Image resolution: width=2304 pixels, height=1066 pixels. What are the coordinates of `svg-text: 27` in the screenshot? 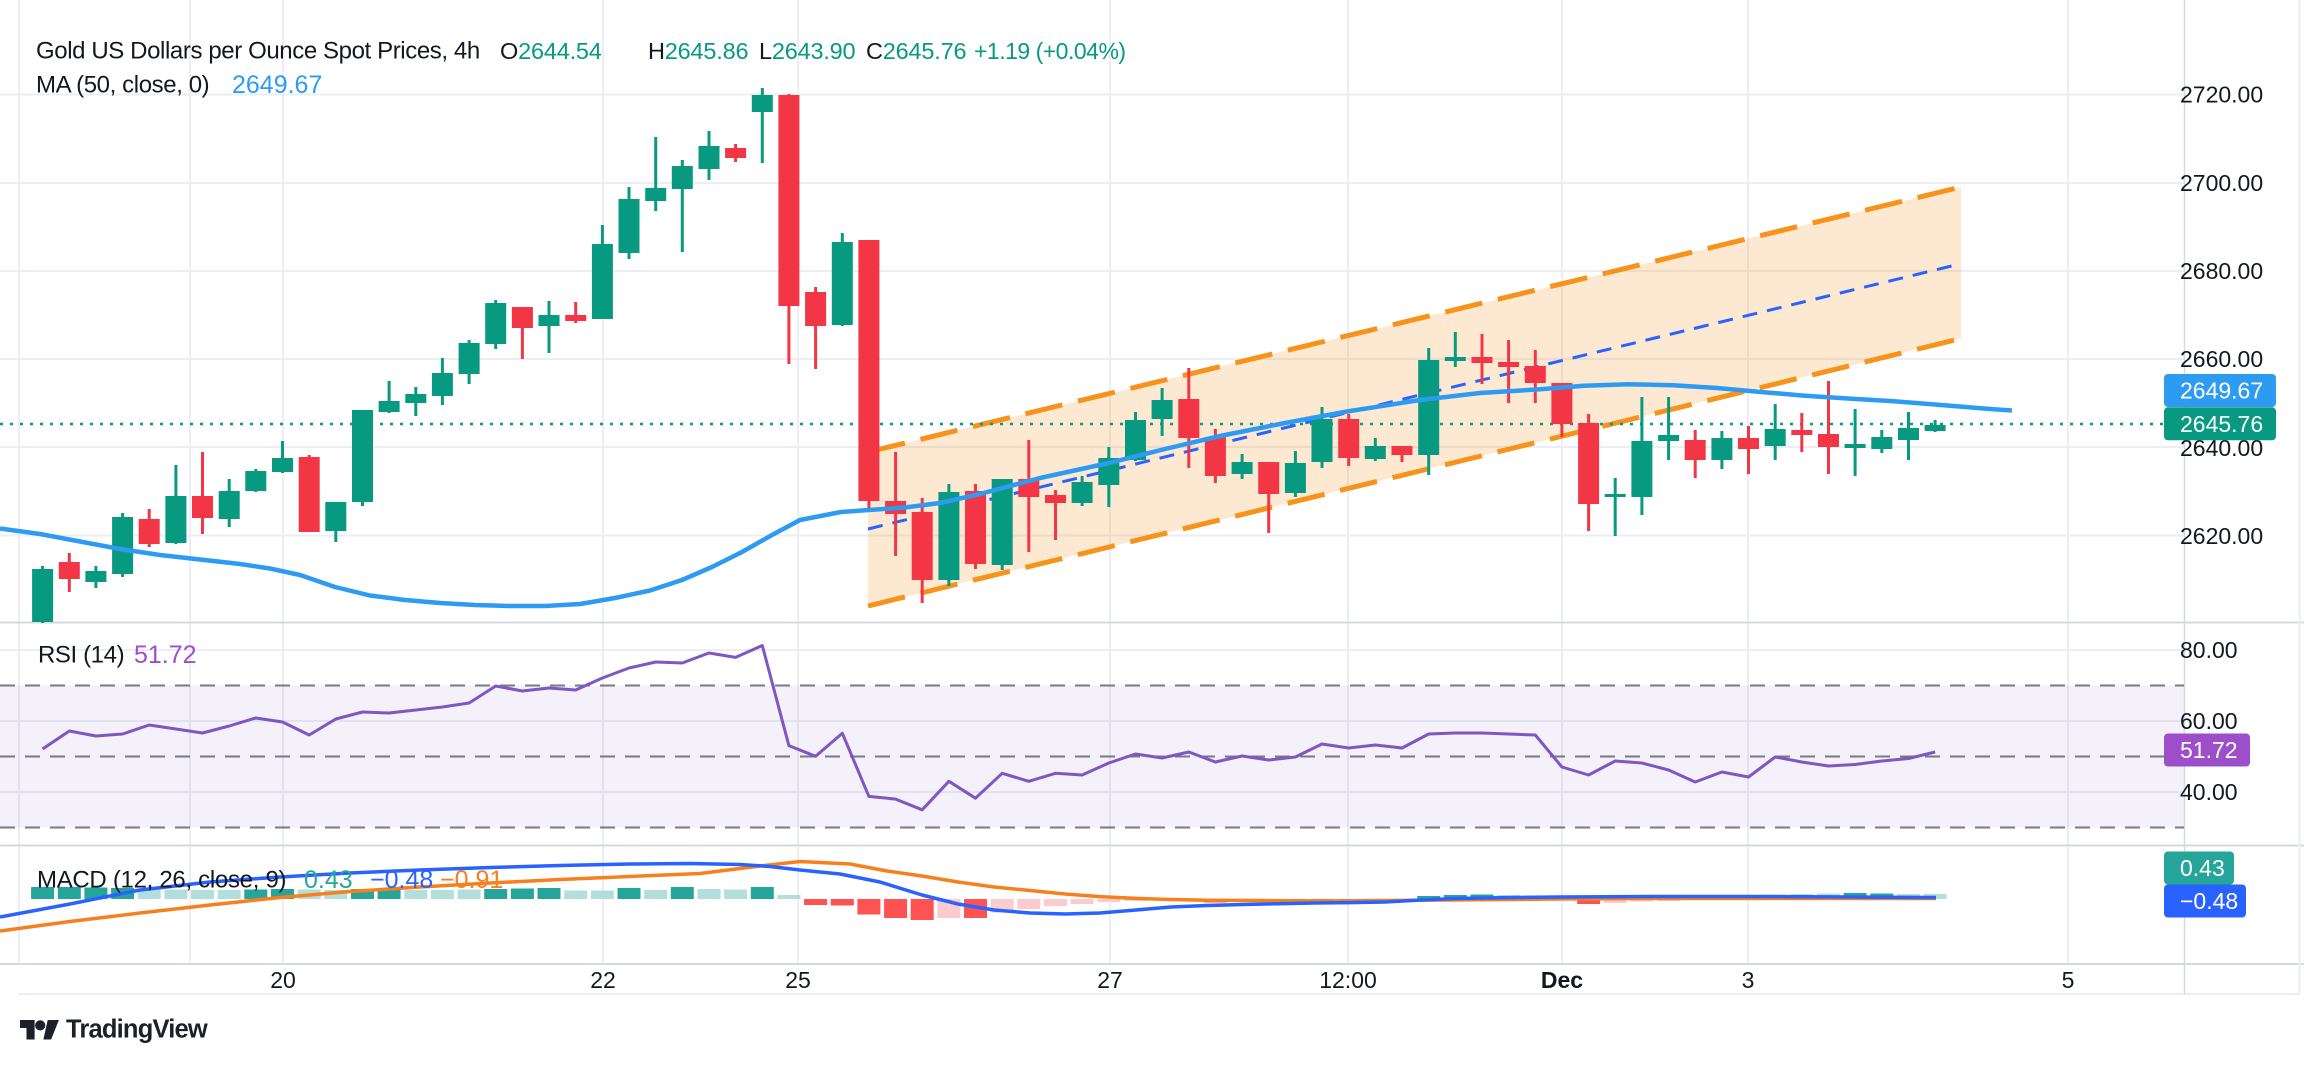 It's located at (1110, 980).